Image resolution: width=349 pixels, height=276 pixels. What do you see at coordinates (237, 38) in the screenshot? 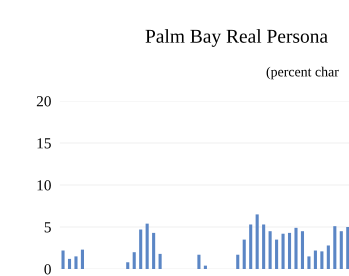
I see `chart-title: Palm Bay Real Persona` at bounding box center [237, 38].